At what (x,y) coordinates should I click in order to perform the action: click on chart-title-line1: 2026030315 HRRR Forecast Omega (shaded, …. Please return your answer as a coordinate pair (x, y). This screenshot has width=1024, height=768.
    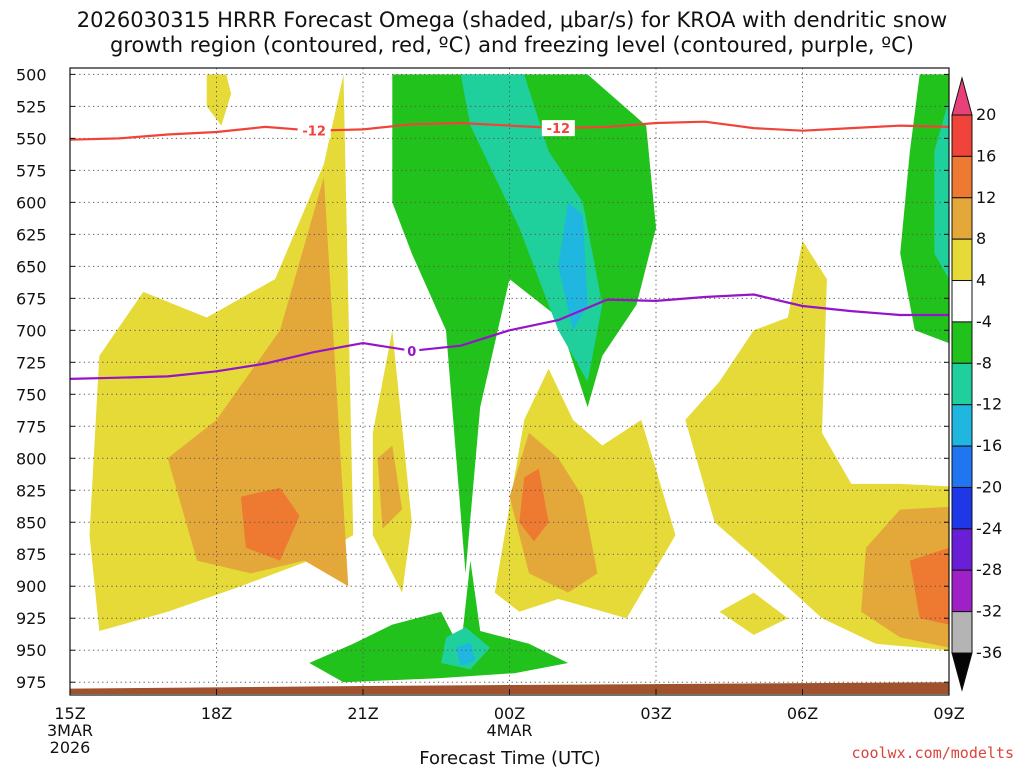
    Looking at the image, I should click on (512, 20).